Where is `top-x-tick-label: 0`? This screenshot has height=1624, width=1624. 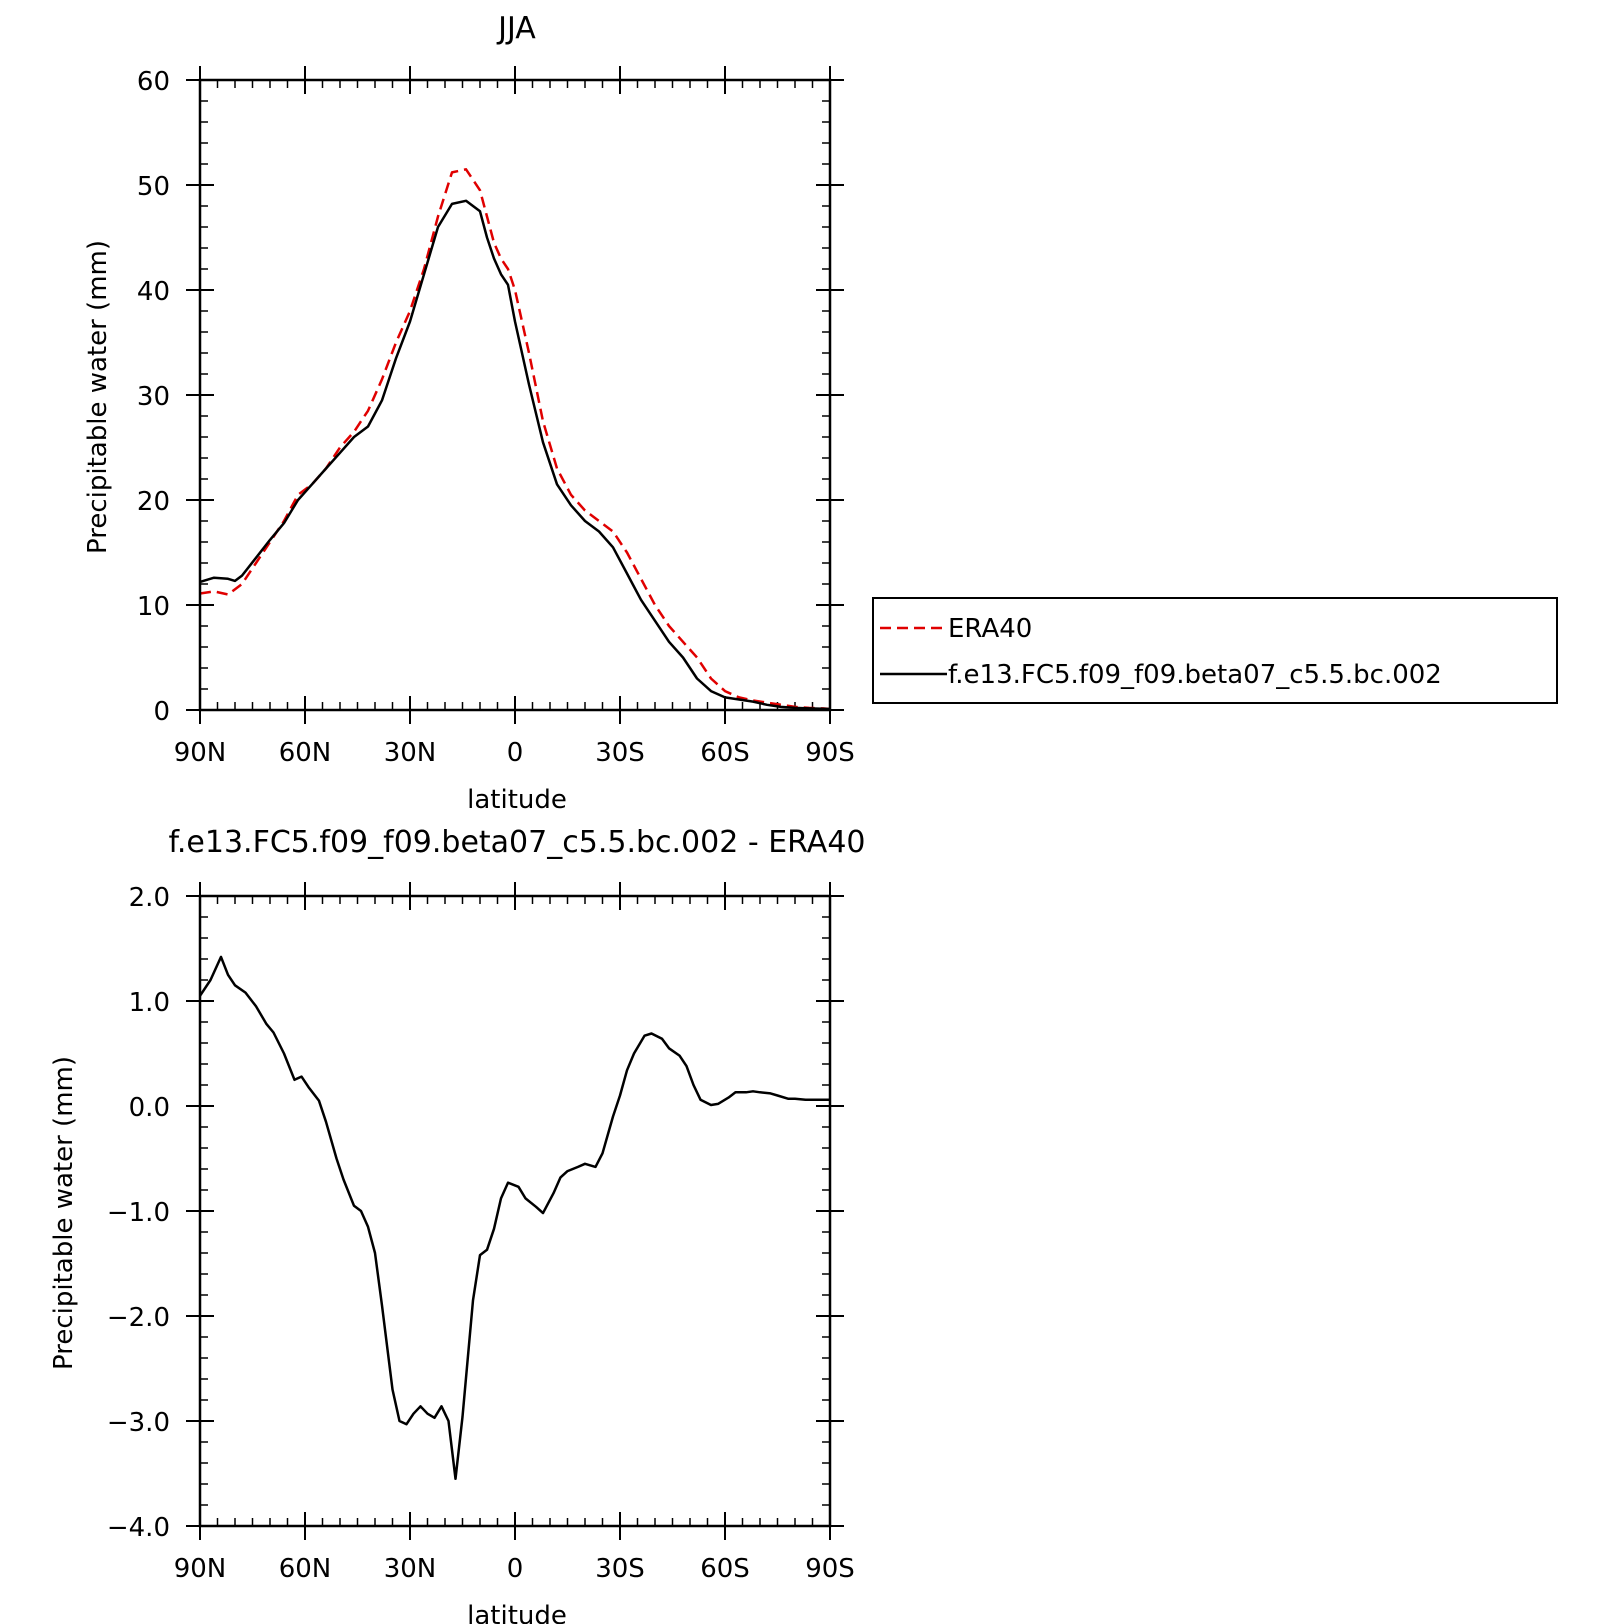 top-x-tick-label: 0 is located at coordinates (515, 753).